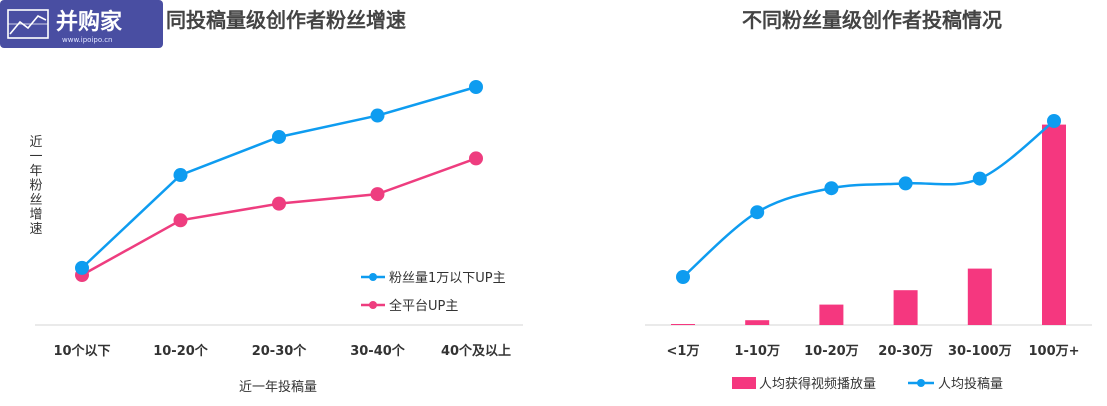 The height and width of the screenshot is (406, 1107). Describe the element at coordinates (279, 217) in the screenshot. I see `left-series-line` at that location.